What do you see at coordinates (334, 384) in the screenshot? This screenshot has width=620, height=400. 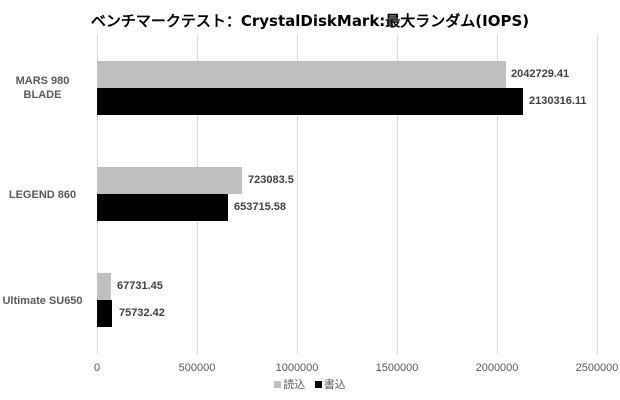 I see `legend-label: 書込` at bounding box center [334, 384].